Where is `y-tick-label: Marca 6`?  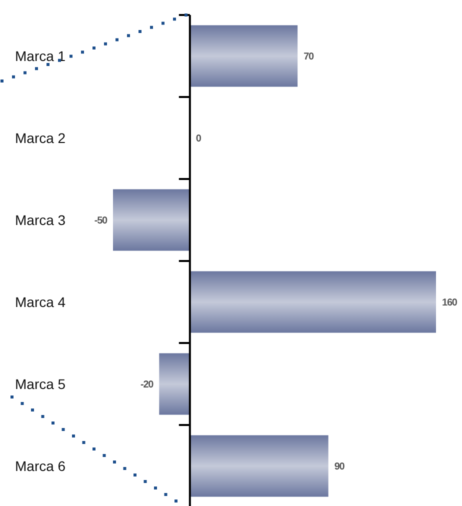 y-tick-label: Marca 6 is located at coordinates (40, 466).